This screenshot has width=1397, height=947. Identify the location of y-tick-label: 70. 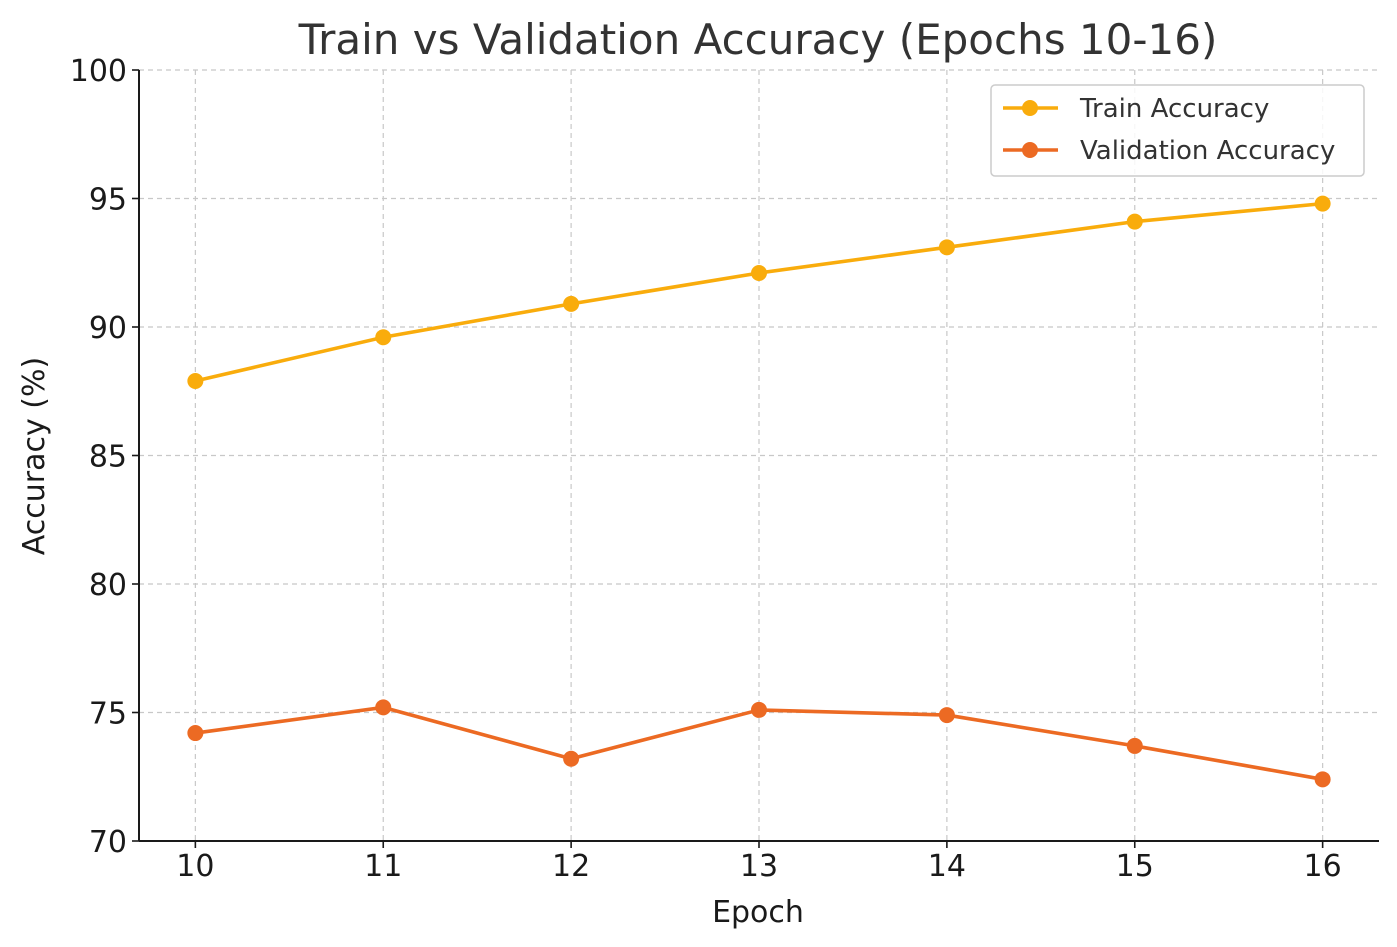
(108, 842).